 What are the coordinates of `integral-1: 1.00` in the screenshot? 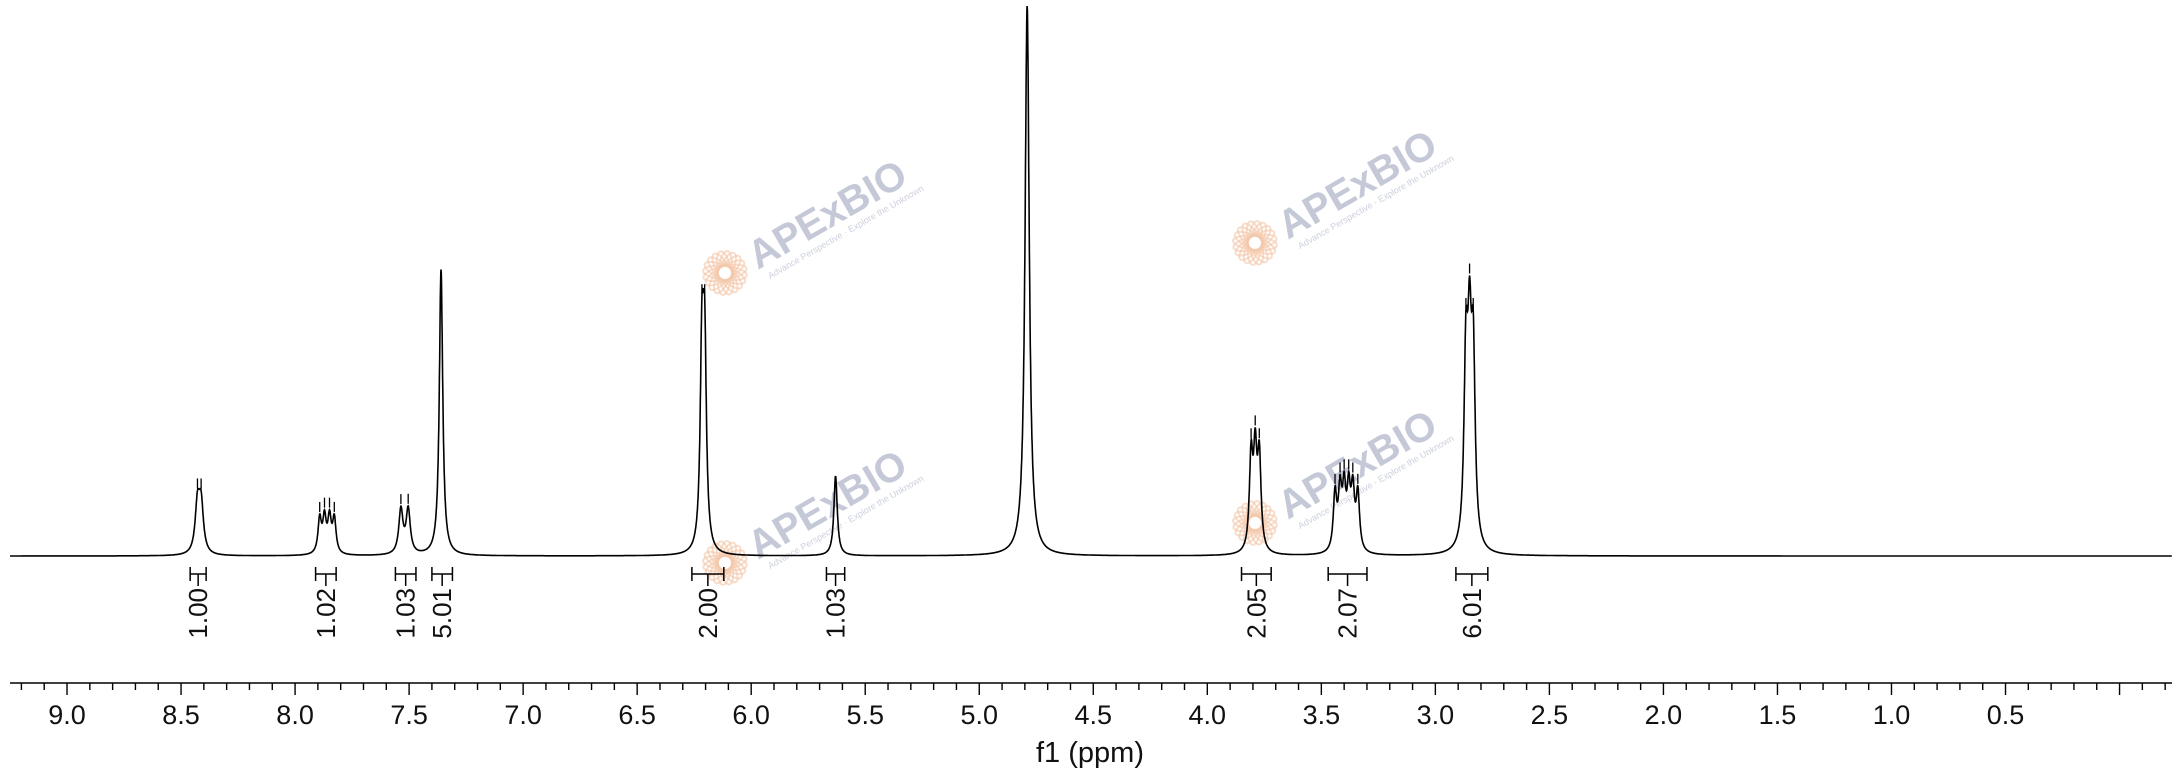 It's located at (198, 603).